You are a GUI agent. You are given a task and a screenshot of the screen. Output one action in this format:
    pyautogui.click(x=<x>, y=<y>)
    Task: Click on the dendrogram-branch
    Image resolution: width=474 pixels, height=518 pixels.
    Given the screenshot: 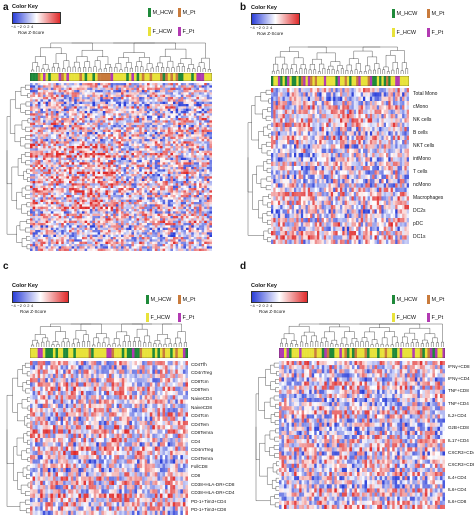 What is the action you would take?
    pyautogui.click(x=35, y=66)
    